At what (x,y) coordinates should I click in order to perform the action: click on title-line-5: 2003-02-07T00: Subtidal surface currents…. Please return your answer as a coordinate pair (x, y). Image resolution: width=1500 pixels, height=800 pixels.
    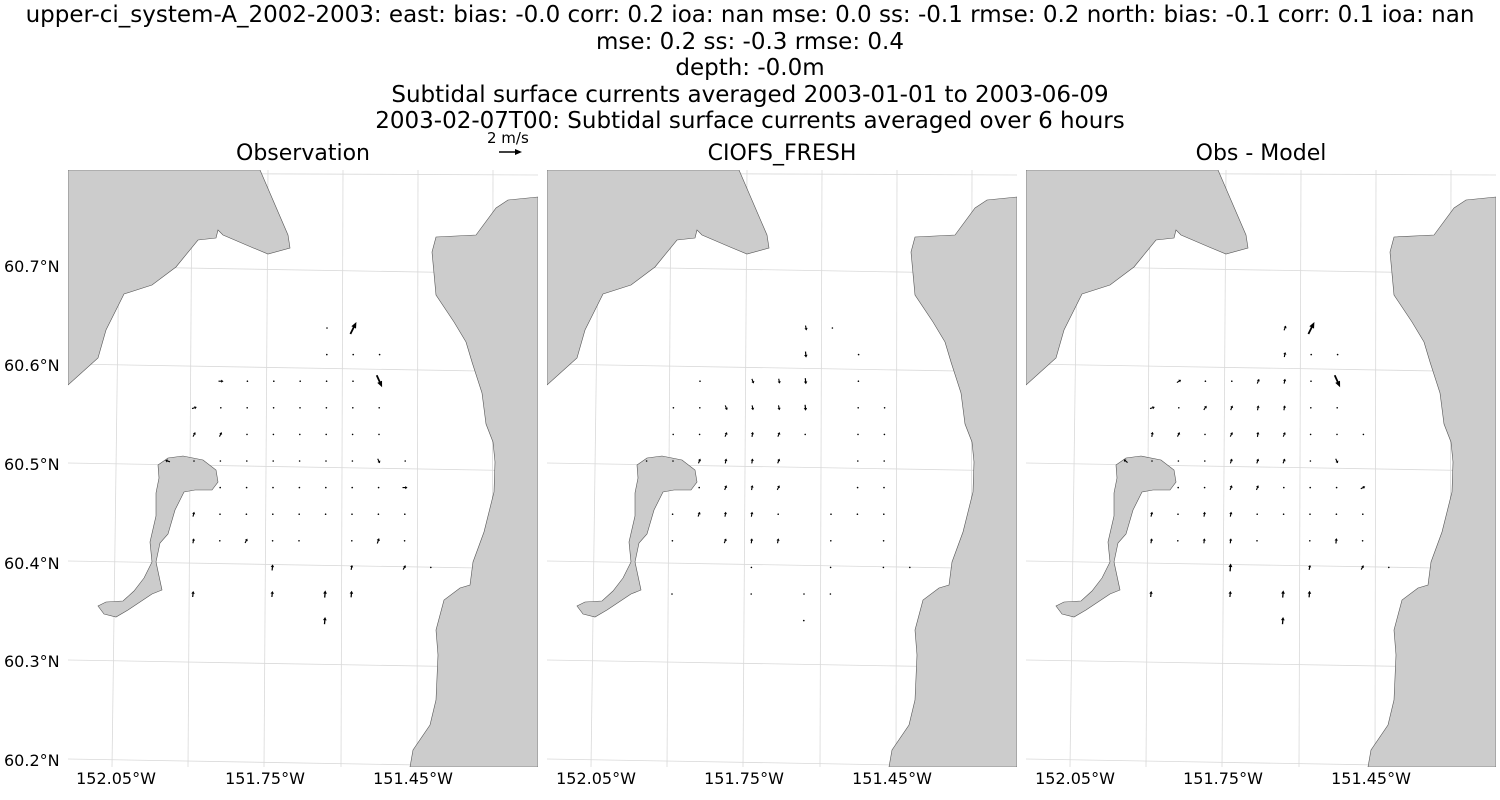
    Looking at the image, I should click on (750, 121).